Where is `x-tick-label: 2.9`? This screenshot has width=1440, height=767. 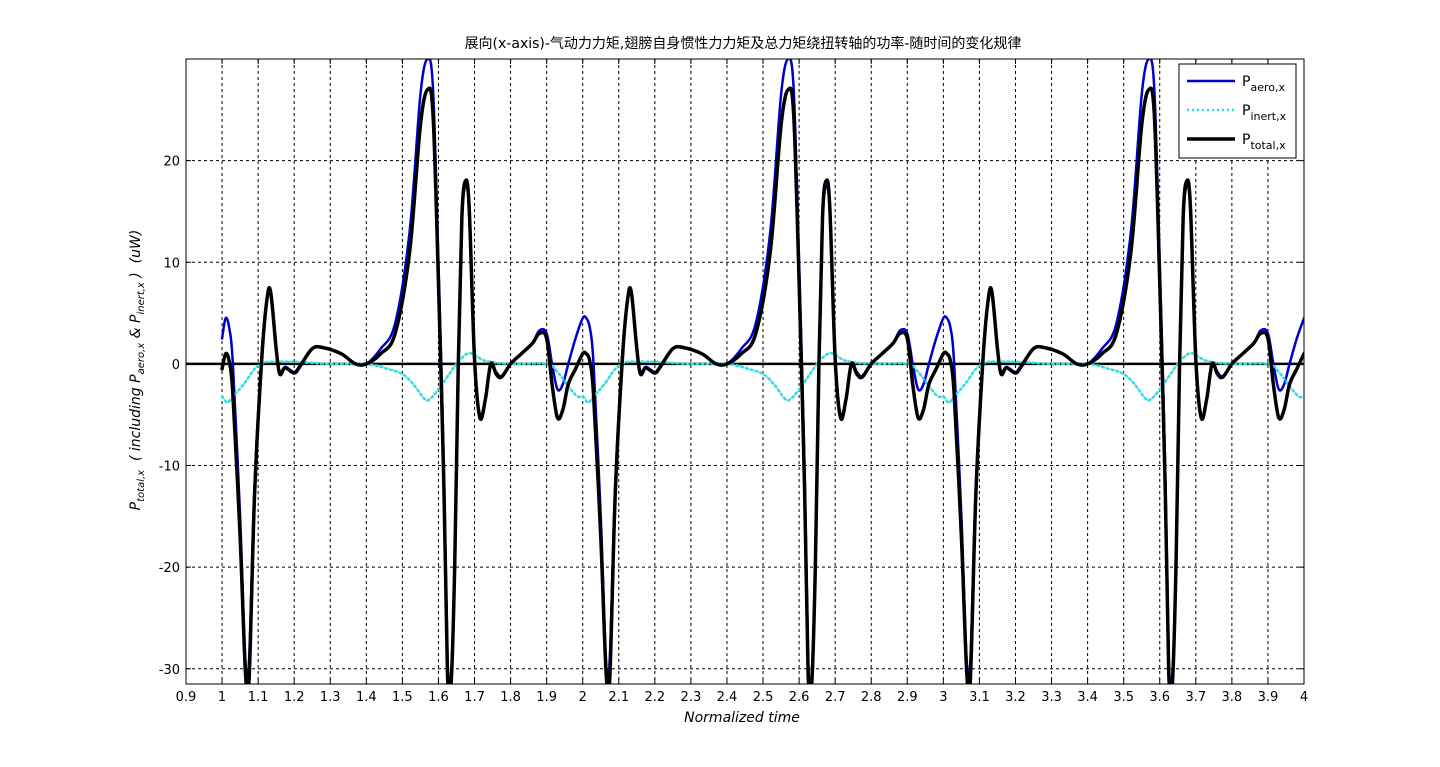 x-tick-label: 2.9 is located at coordinates (907, 697).